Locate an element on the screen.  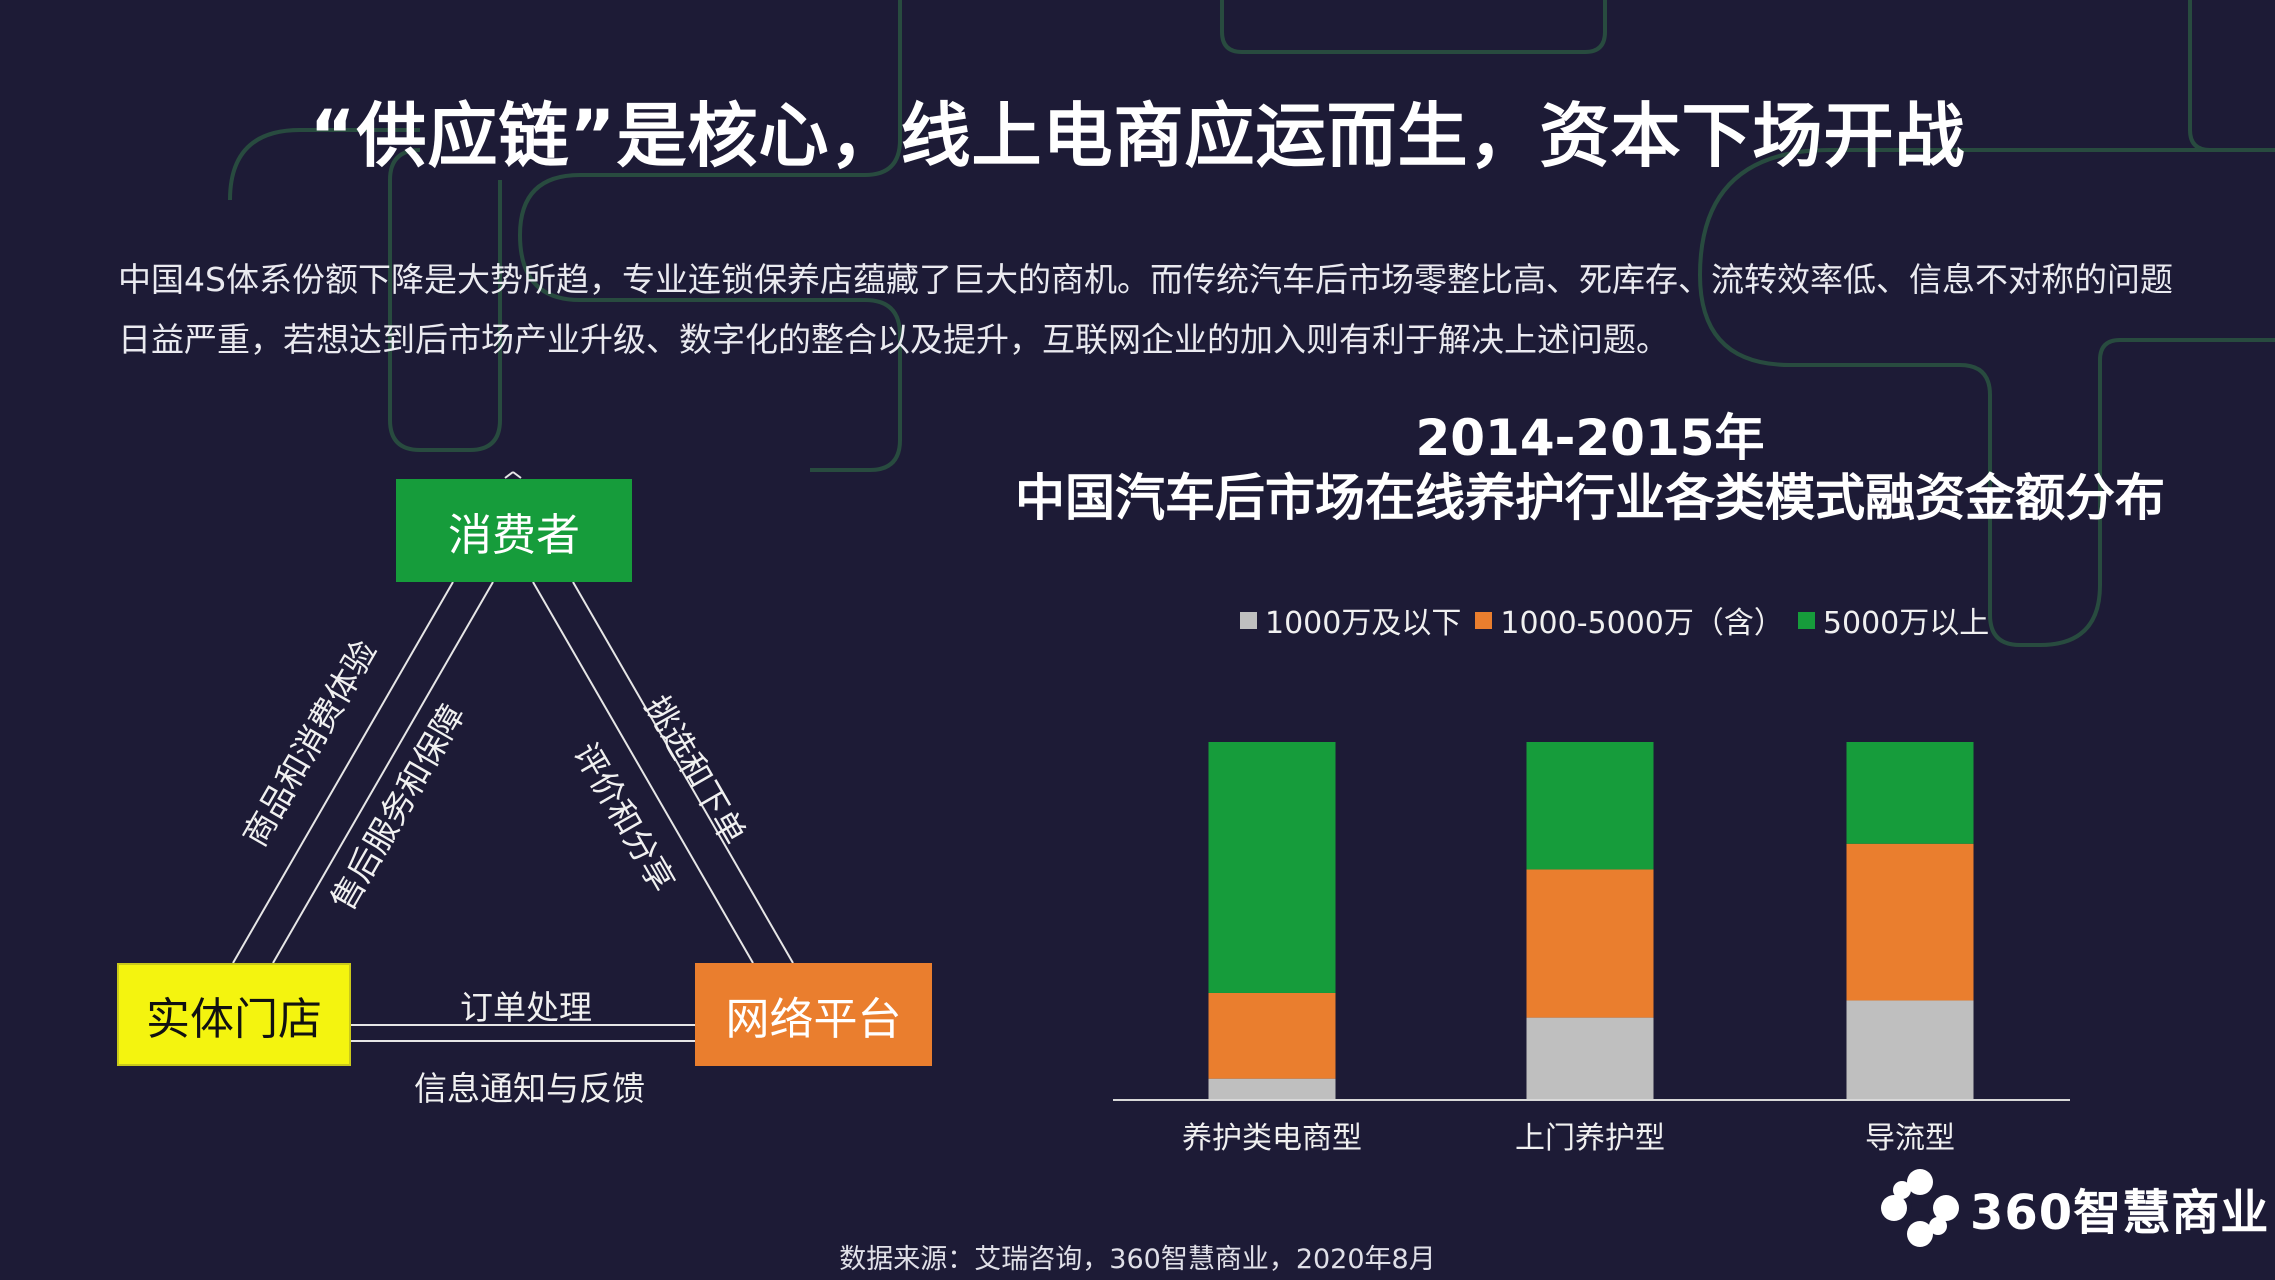
edge-line-review is located at coordinates (643, 772).